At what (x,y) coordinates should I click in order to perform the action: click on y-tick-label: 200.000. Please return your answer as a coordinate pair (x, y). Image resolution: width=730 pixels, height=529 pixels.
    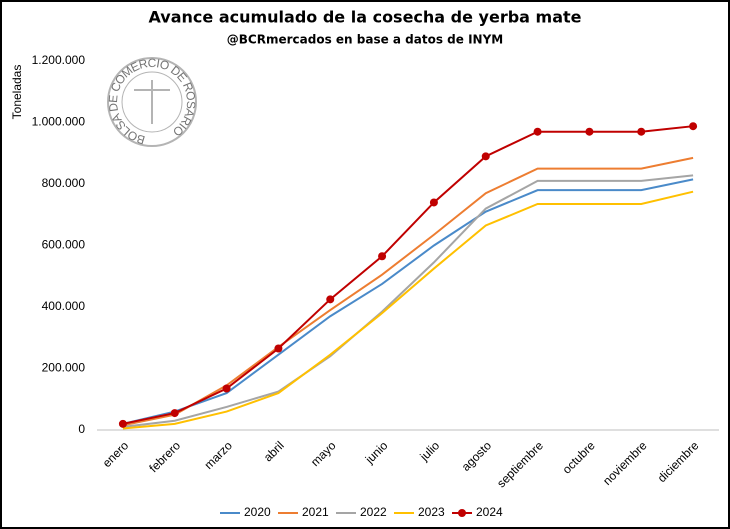
    Looking at the image, I should click on (64, 368).